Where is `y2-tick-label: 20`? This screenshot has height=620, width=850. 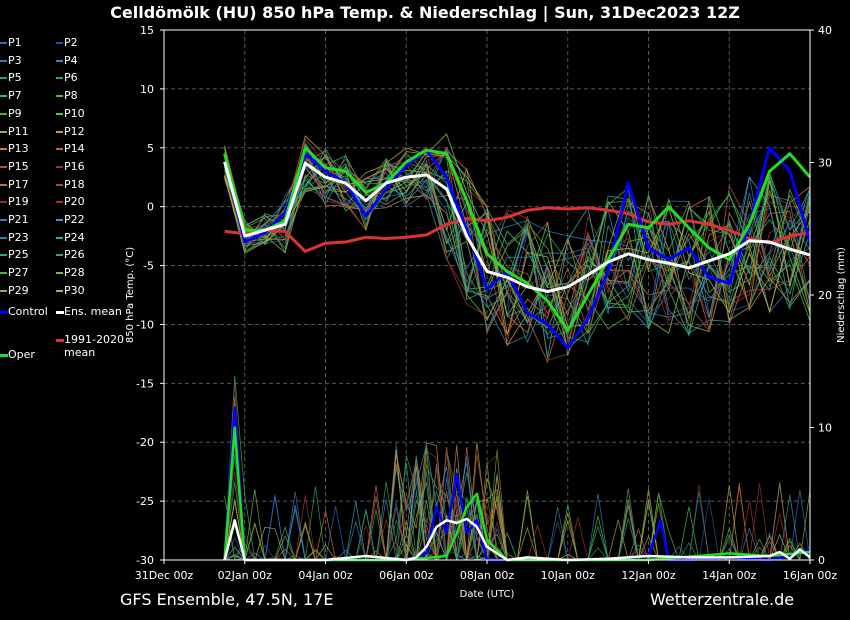
y2-tick-label: 20 is located at coordinates (825, 295).